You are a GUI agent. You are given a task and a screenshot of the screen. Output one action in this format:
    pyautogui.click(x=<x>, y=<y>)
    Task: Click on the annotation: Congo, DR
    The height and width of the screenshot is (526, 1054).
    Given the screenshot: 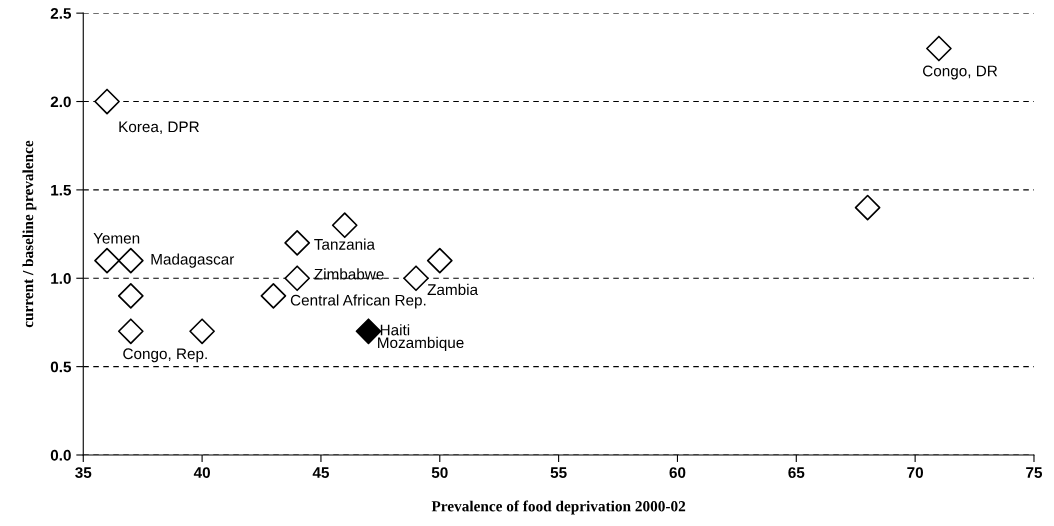 What is the action you would take?
    pyautogui.click(x=960, y=72)
    